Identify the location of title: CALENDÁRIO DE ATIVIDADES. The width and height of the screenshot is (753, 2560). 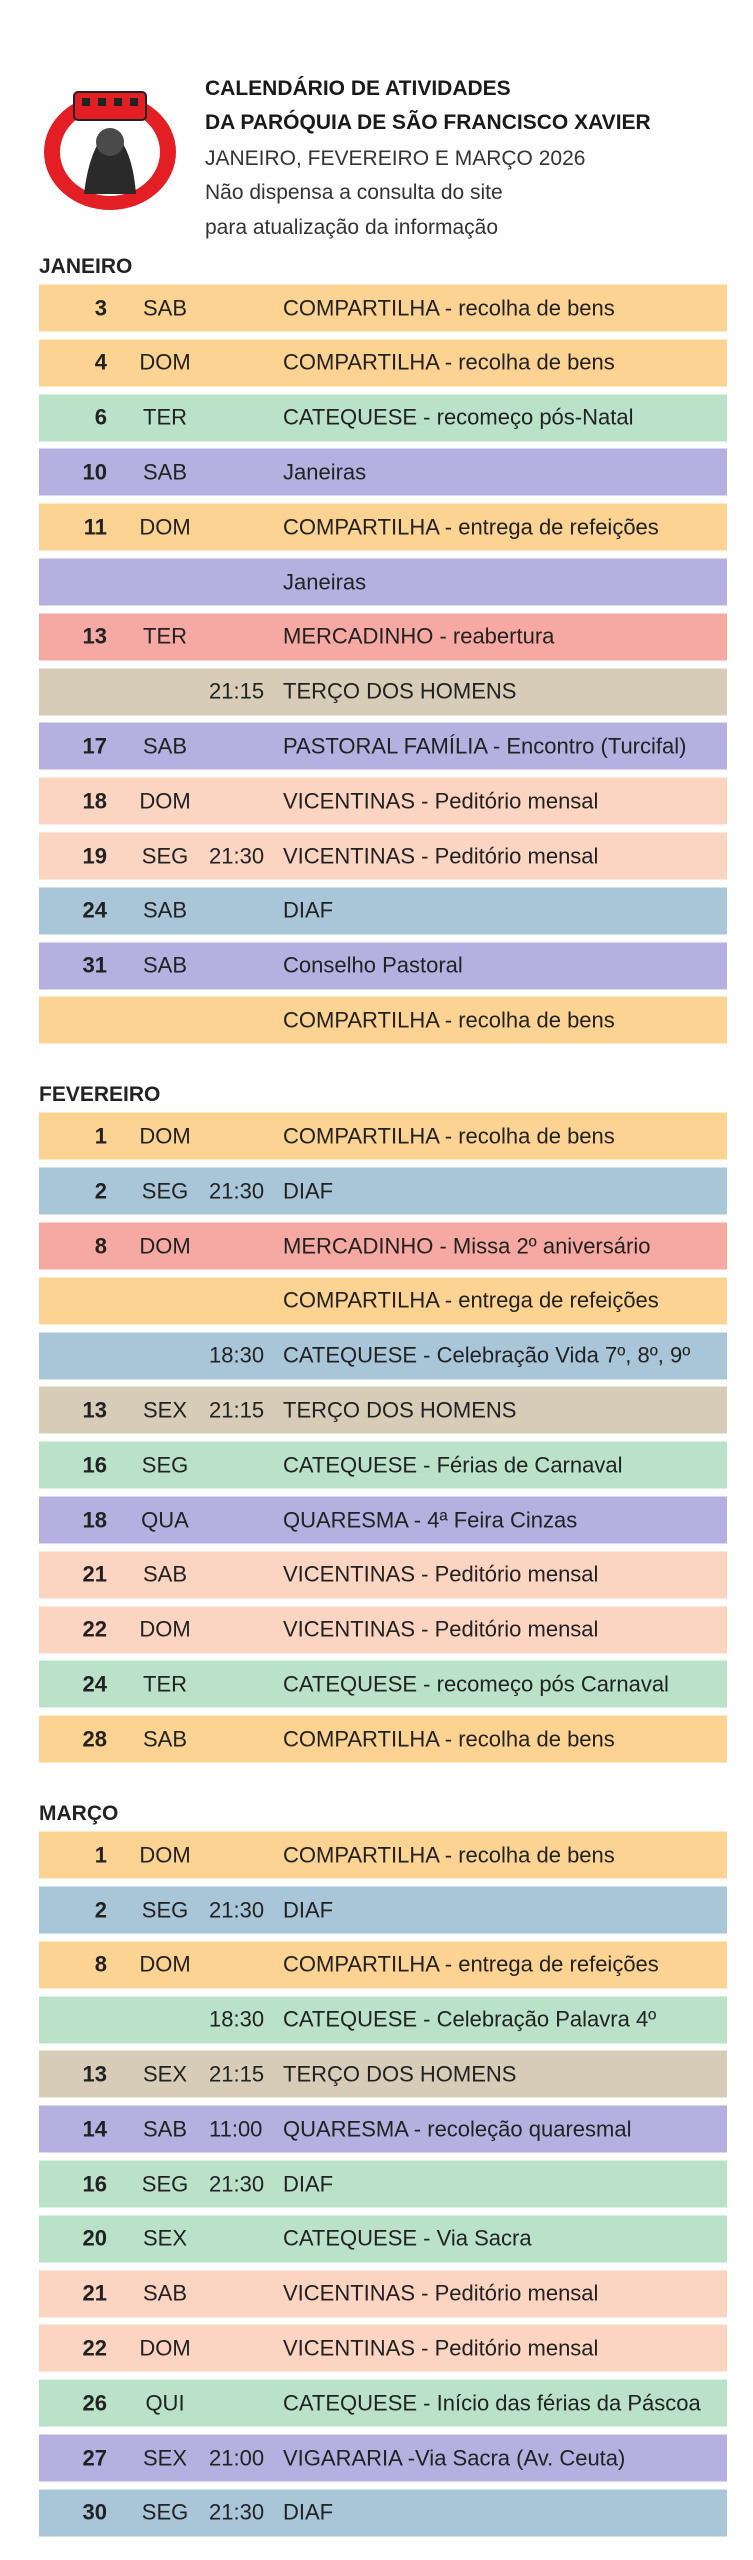
(358, 88).